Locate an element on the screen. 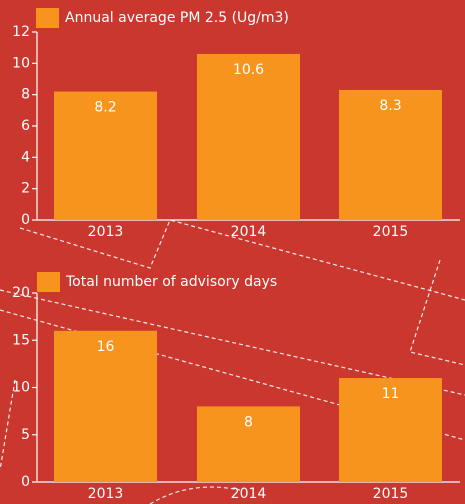 The height and width of the screenshot is (504, 465). y-tick-label: 20 is located at coordinates (21, 293).